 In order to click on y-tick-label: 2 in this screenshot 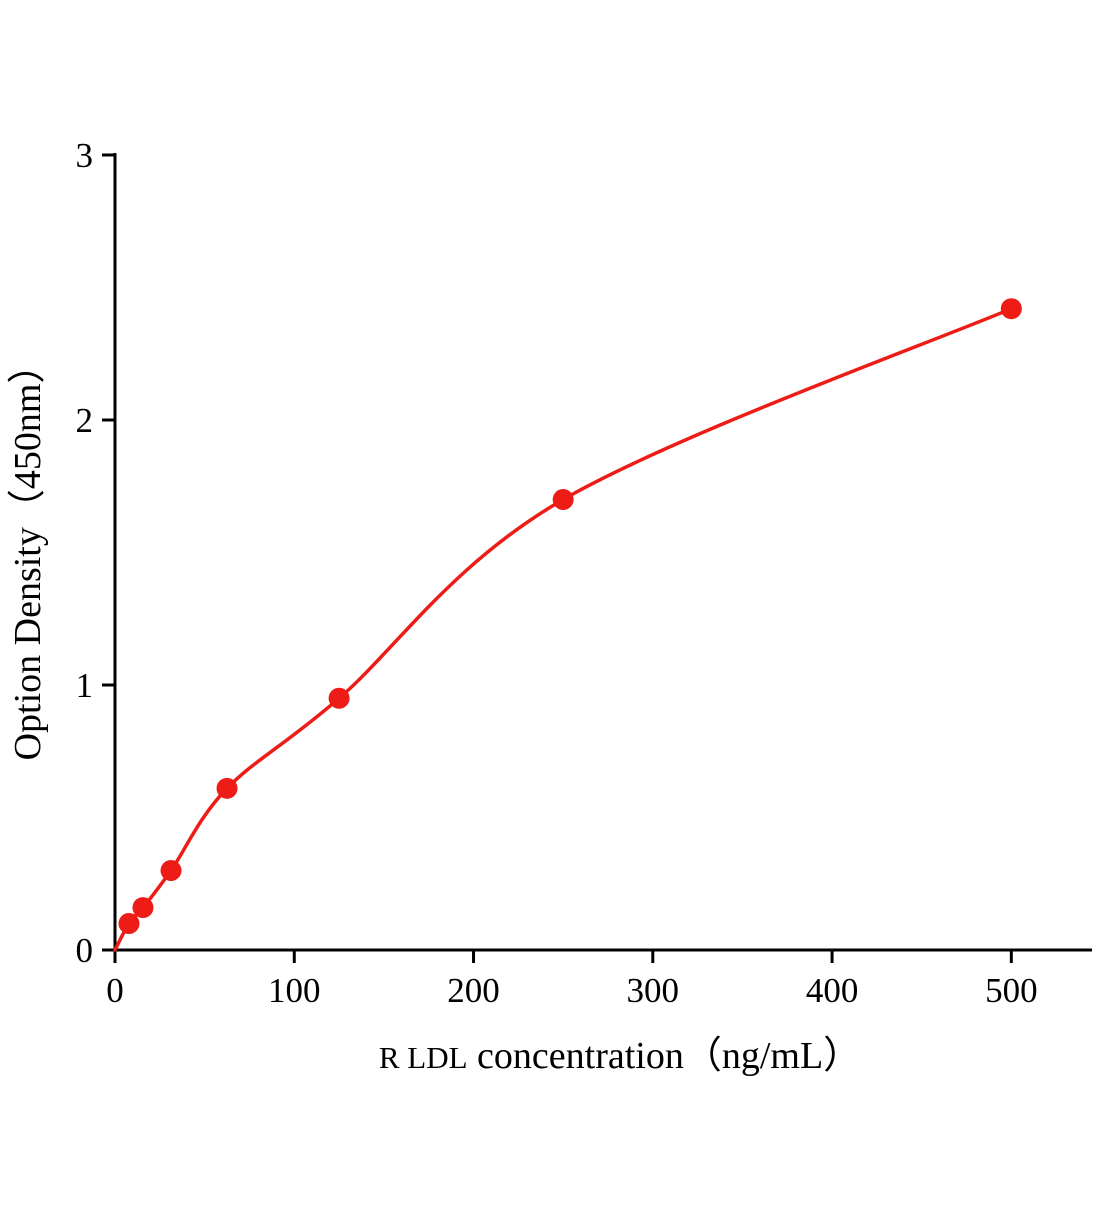, I will do `click(85, 420)`.